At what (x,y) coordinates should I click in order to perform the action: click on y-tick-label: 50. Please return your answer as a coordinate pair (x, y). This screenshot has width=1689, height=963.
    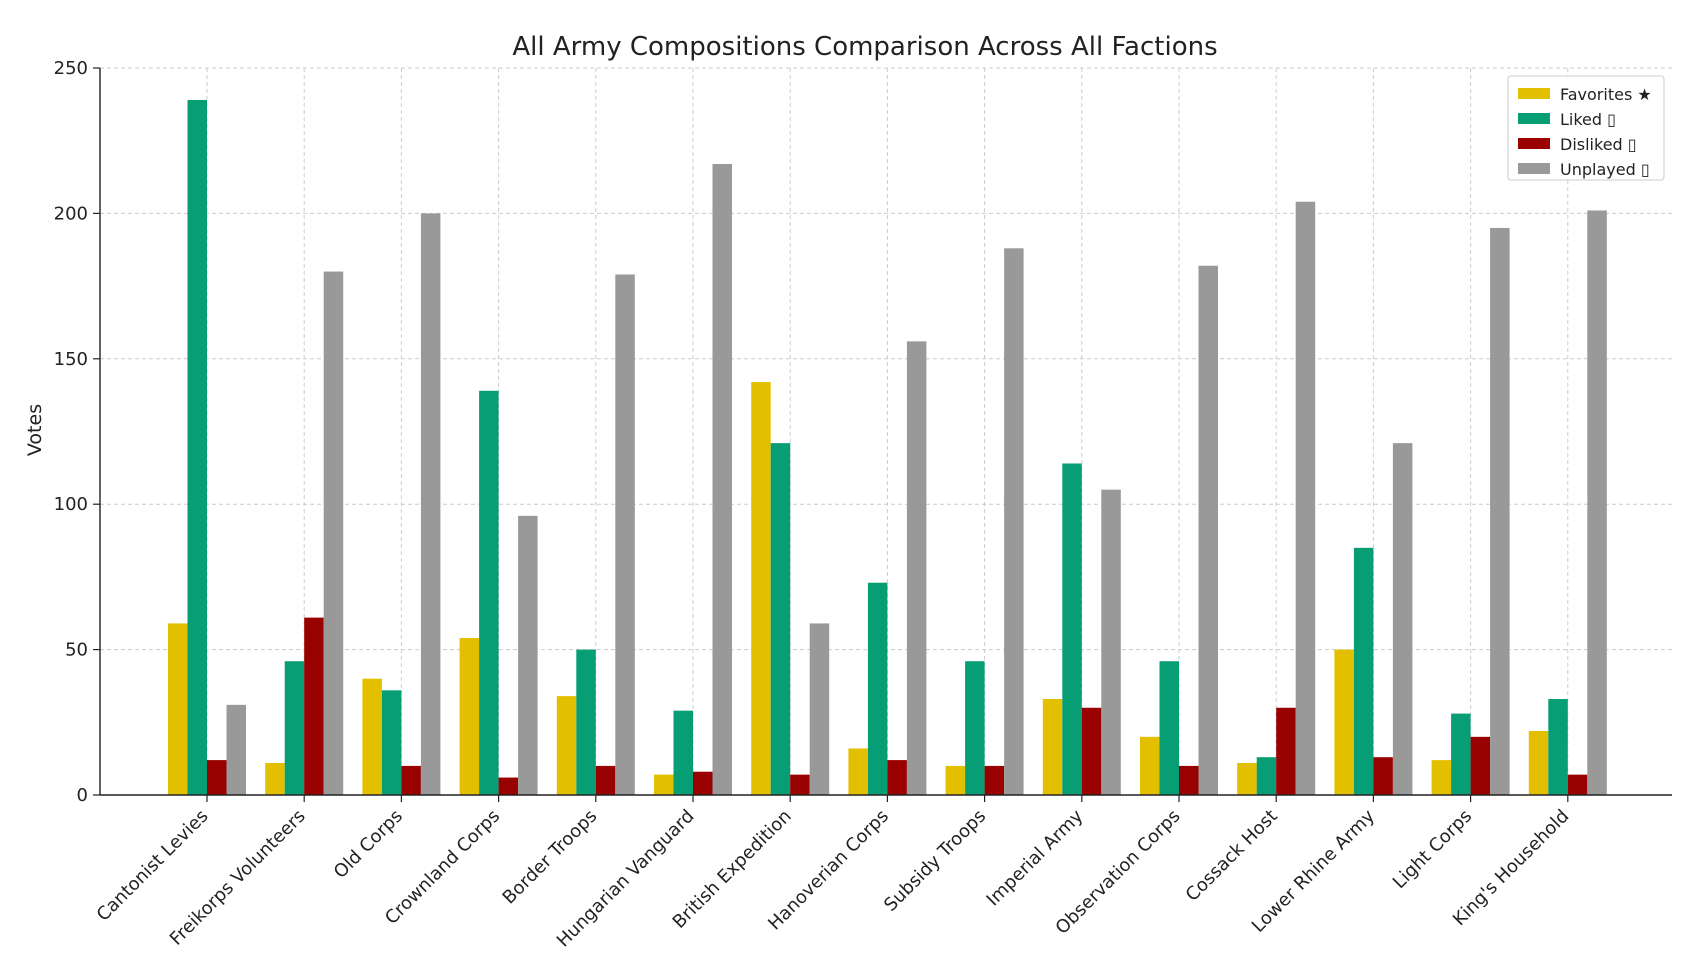
    Looking at the image, I should click on (76, 650).